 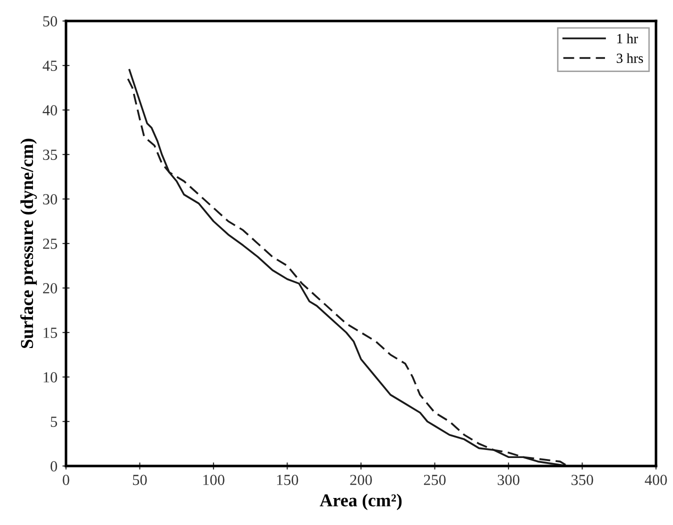 I want to click on y-tick-label: 40, so click(x=50, y=110).